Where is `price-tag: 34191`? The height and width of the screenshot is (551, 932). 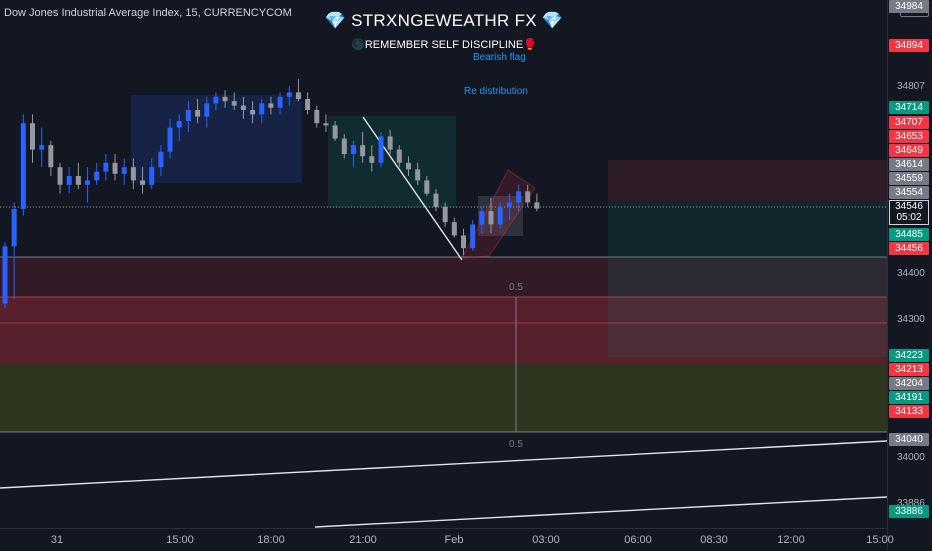 price-tag: 34191 is located at coordinates (909, 397).